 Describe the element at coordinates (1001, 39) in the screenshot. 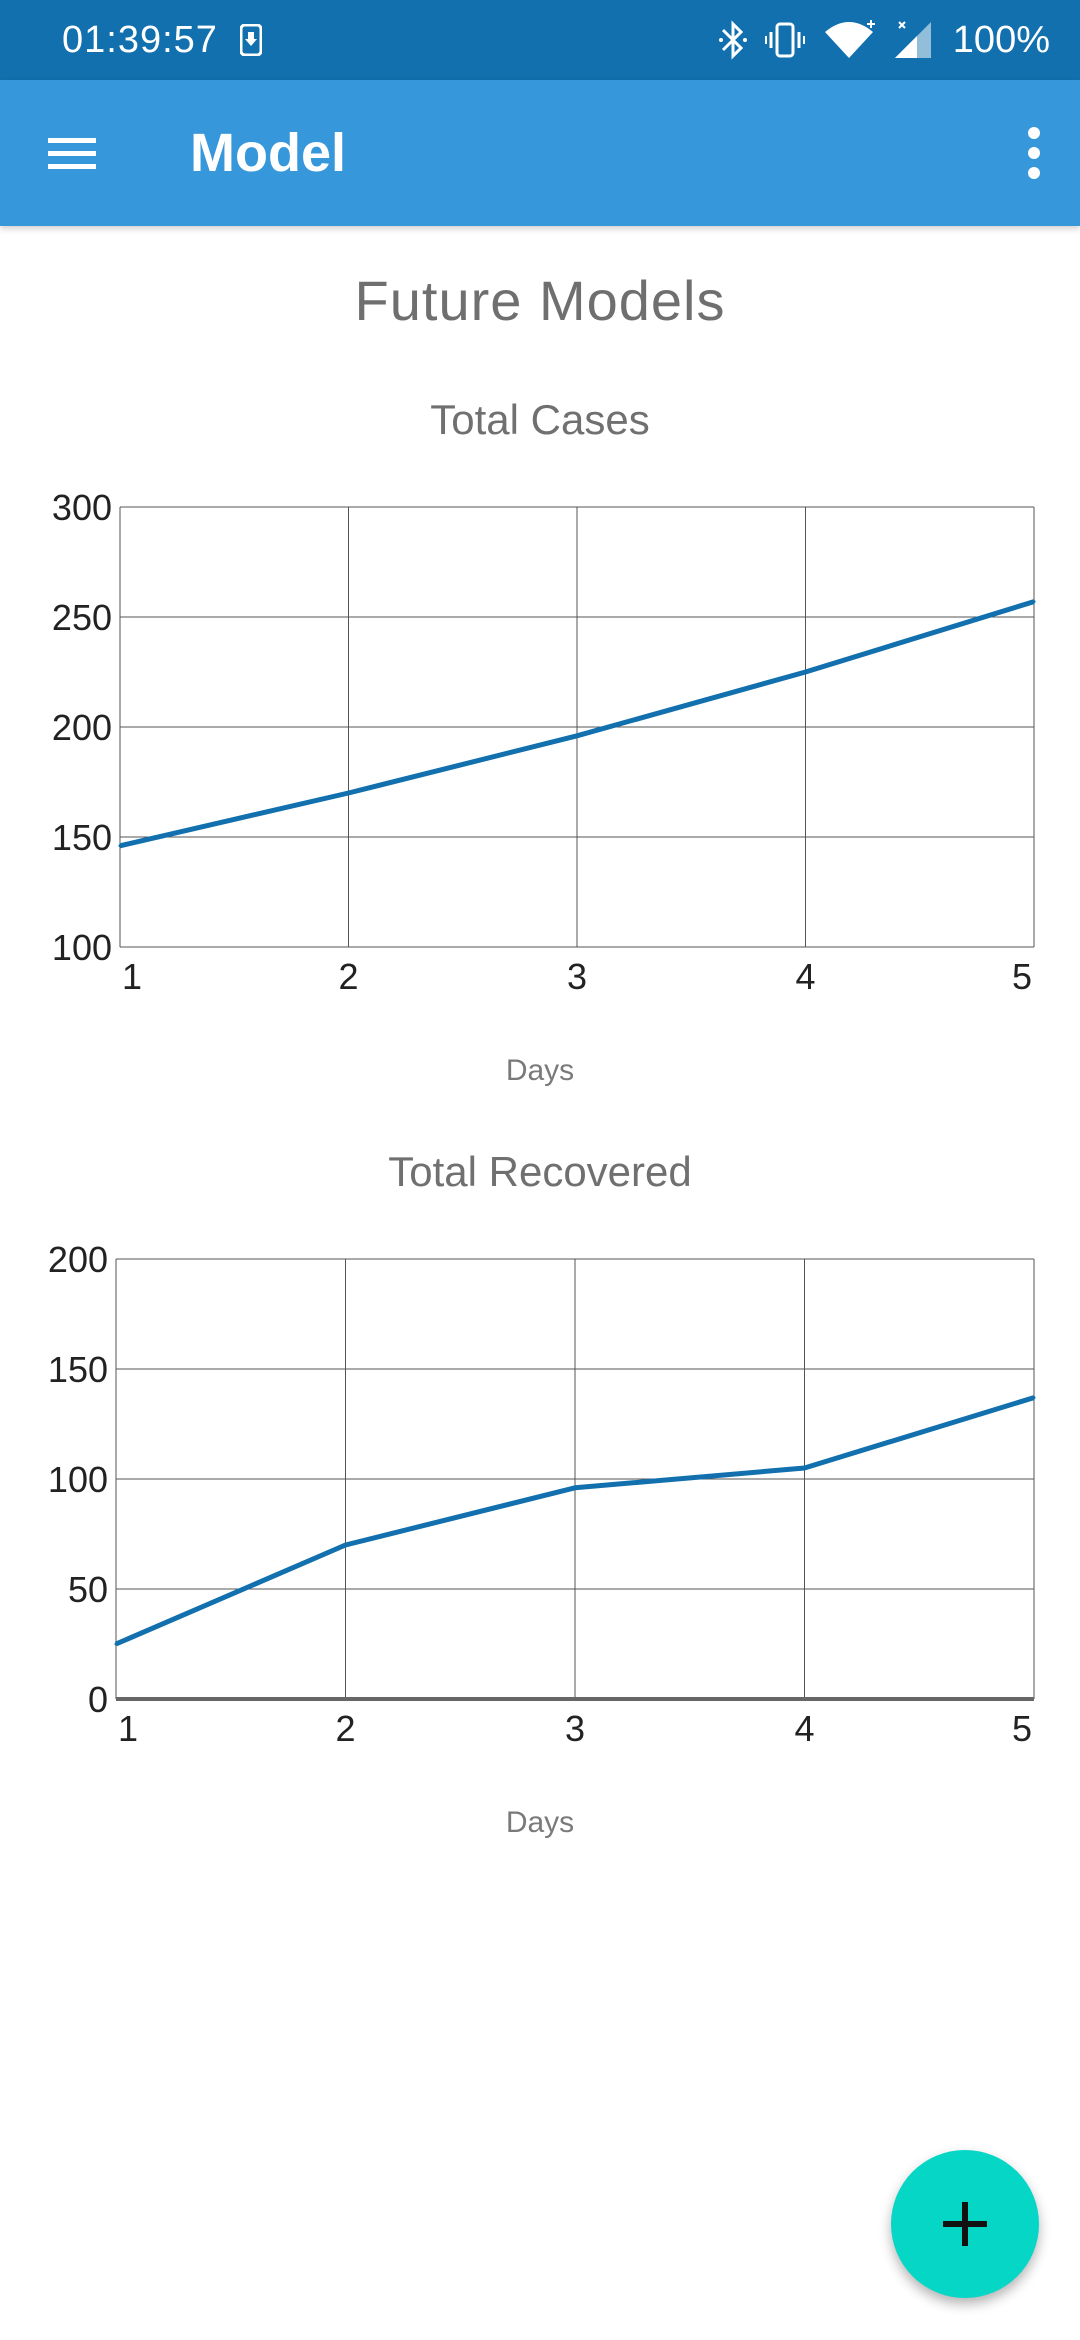

I see `battery-level: 100%` at that location.